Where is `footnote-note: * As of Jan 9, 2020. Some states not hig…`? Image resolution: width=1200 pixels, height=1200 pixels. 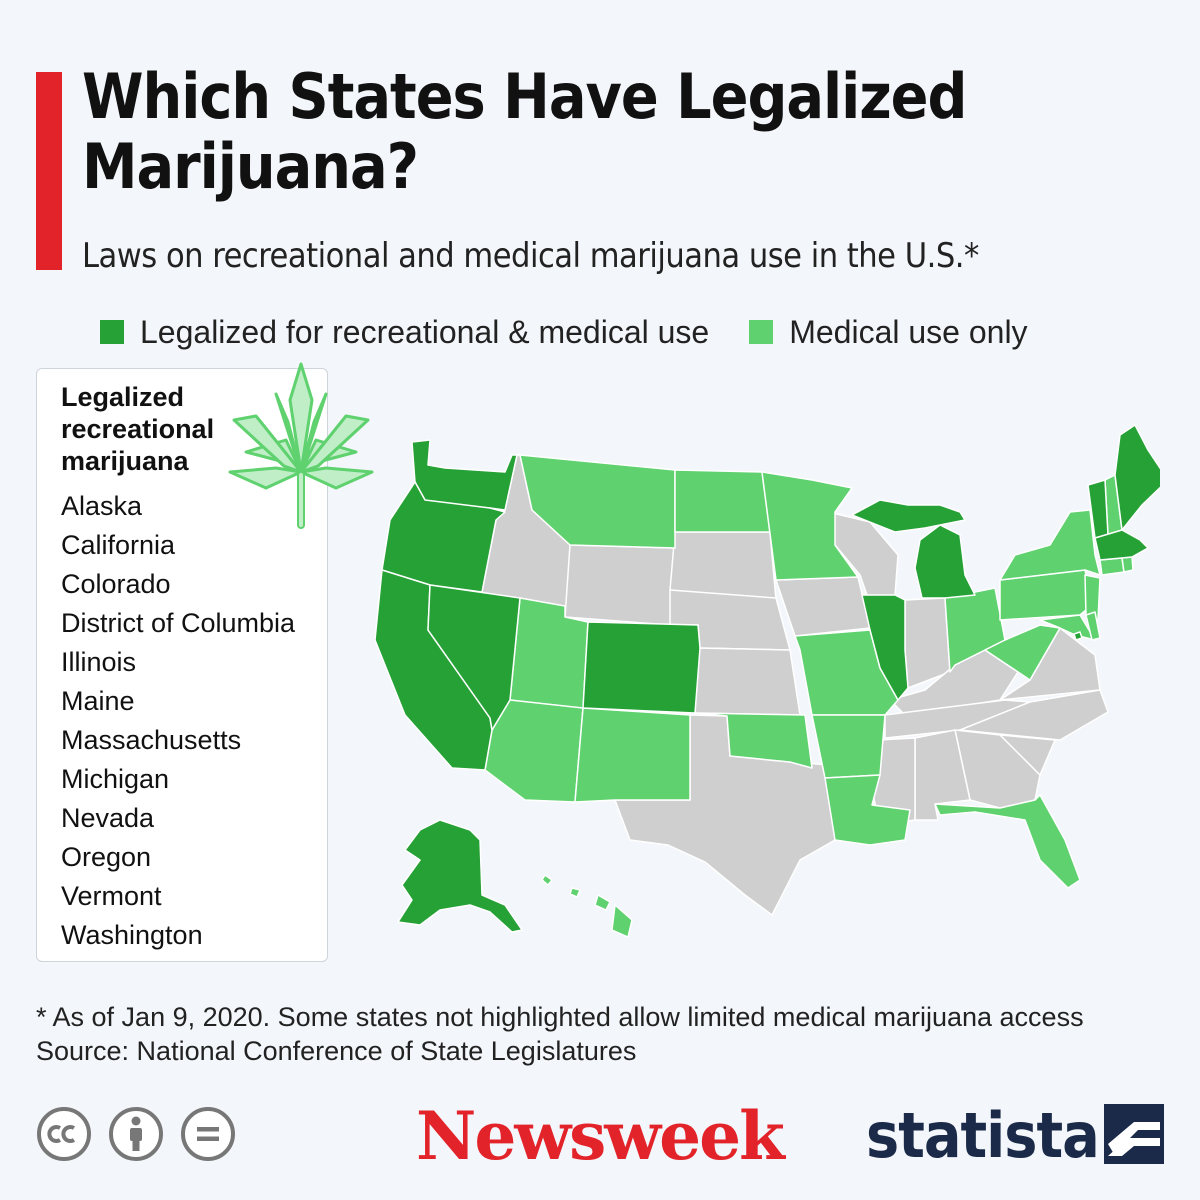
footnote-note: * As of Jan 9, 2020. Some states not hig… is located at coordinates (560, 1017).